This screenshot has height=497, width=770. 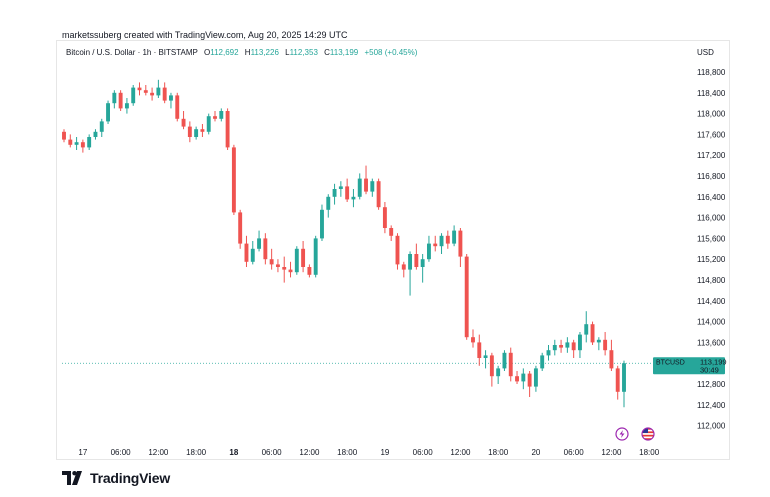 I want to click on lightning-icon, so click(x=622, y=434).